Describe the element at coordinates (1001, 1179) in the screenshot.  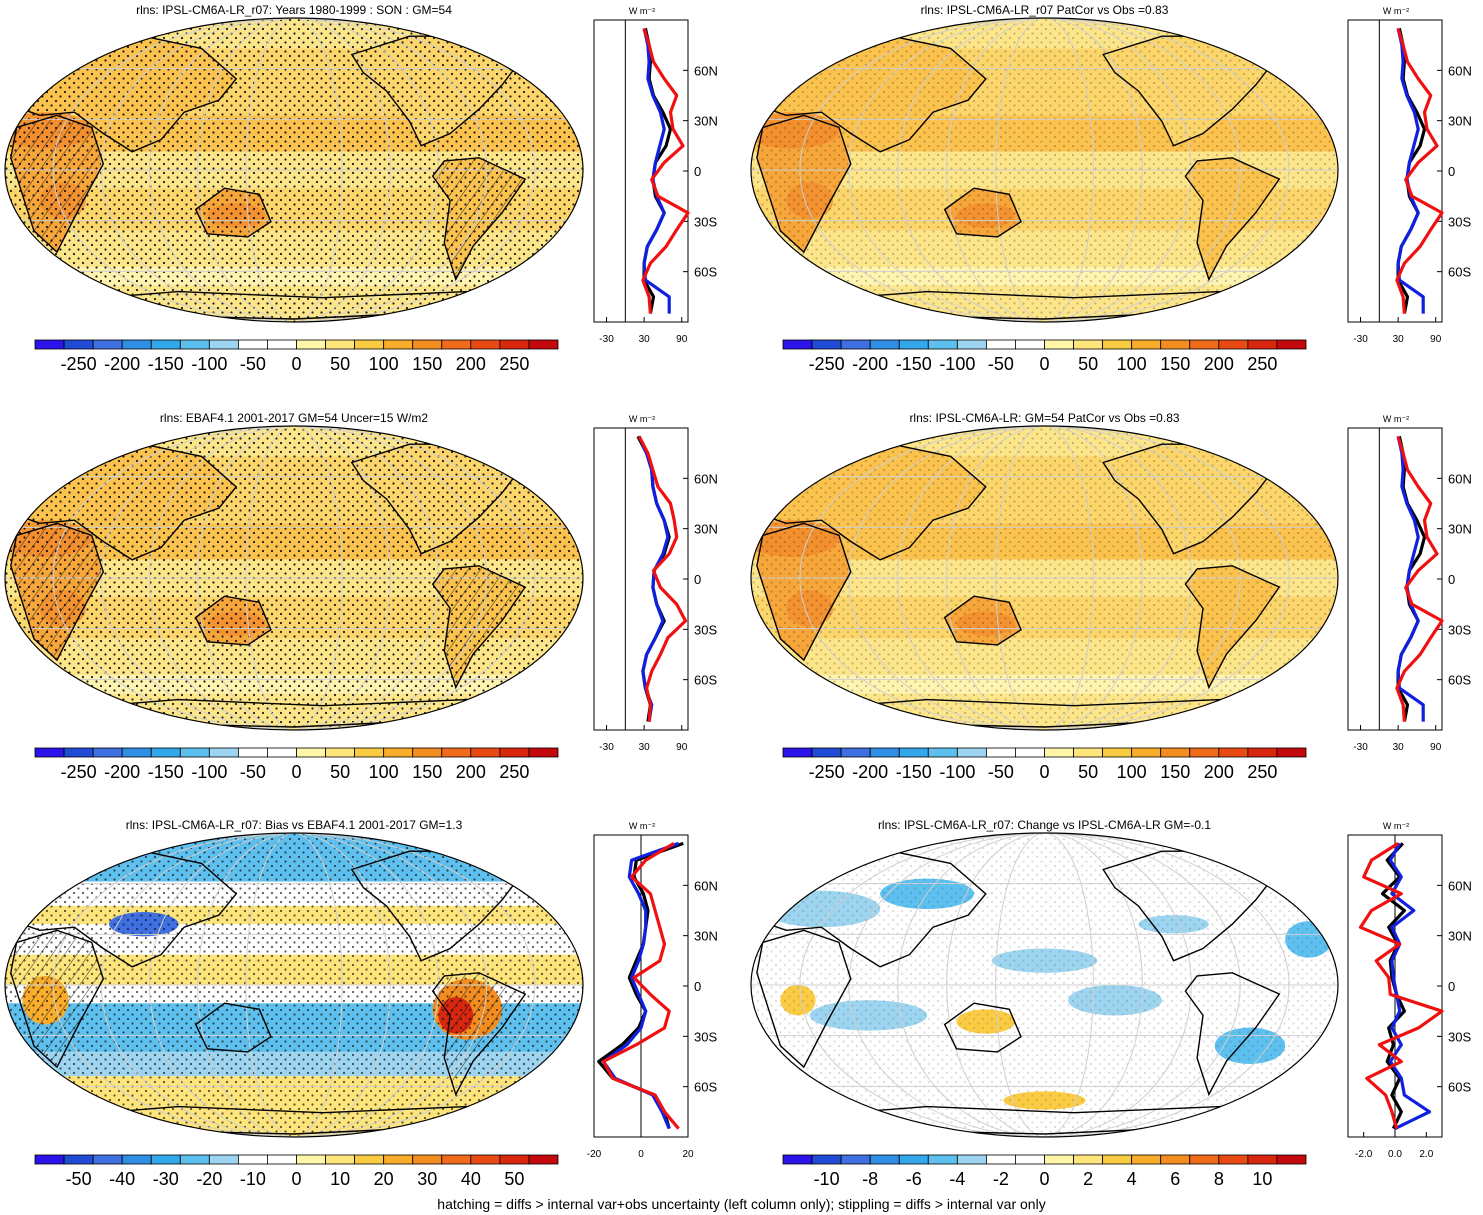
I see `colorbar-label: -2` at that location.